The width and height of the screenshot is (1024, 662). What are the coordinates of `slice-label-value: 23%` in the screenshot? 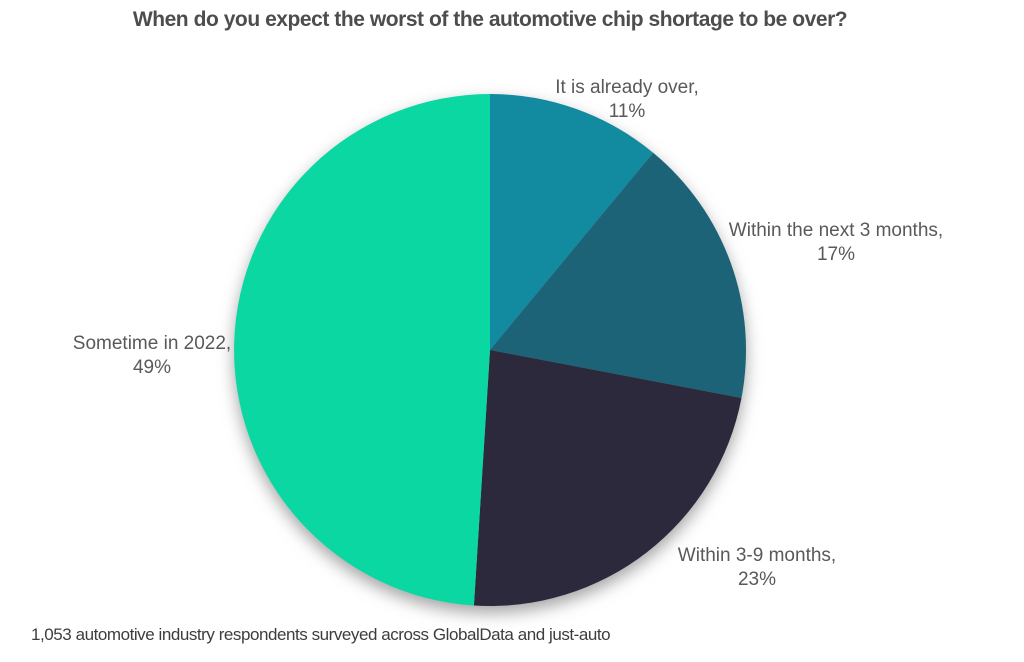 It's located at (757, 579).